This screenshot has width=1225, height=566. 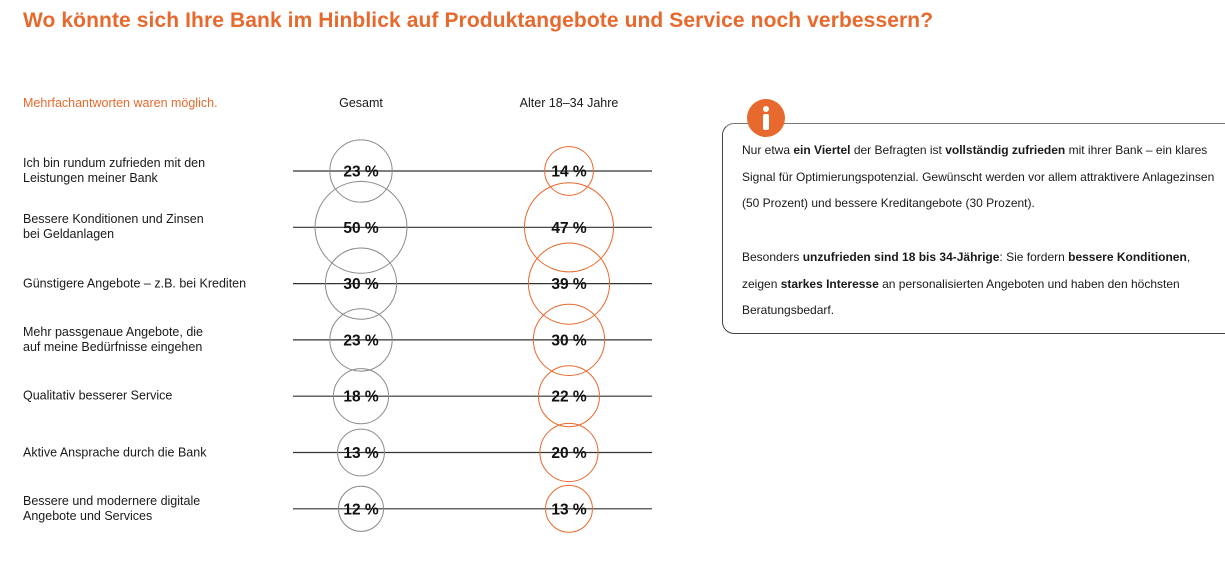 I want to click on value-label-alter: 20 %, so click(x=569, y=453).